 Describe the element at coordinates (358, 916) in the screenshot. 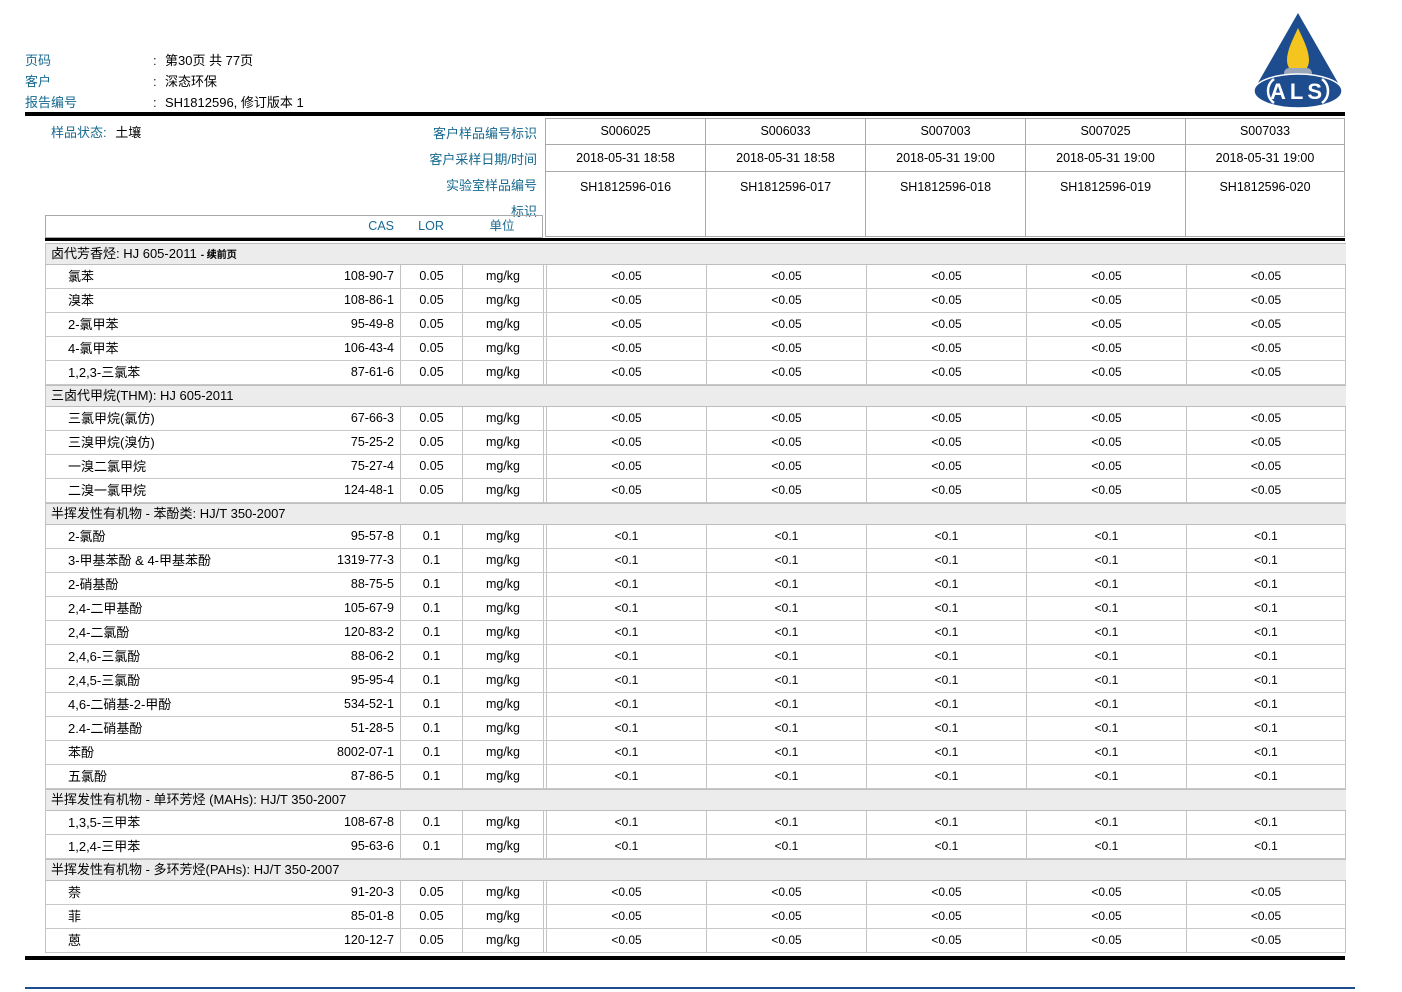

I see `cas-number: 85-01-8` at that location.